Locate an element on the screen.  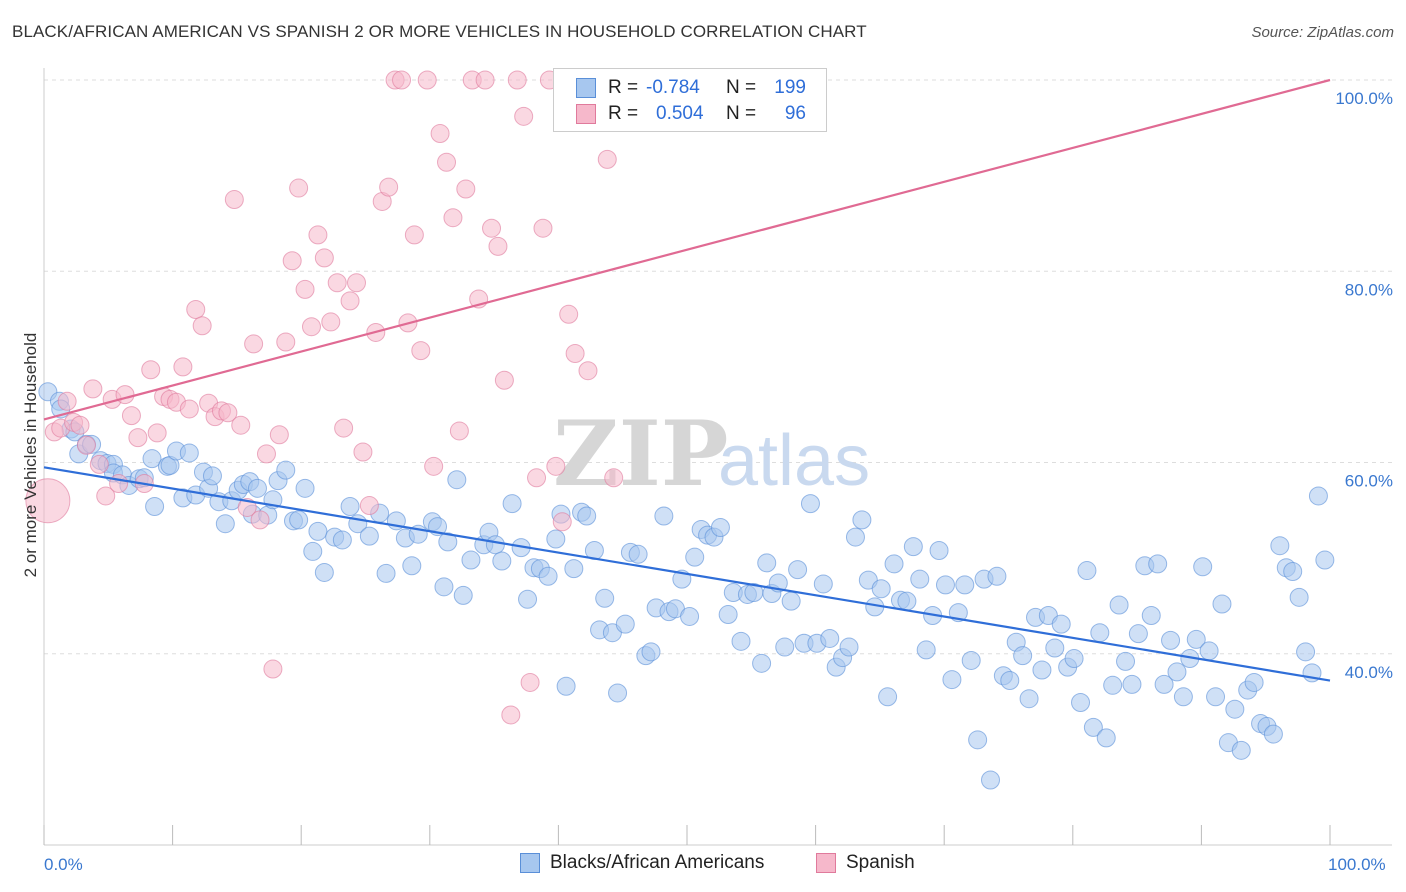
legend-row-blacks: R = -0.784 N = 199 is located at coordinates (691, 88).